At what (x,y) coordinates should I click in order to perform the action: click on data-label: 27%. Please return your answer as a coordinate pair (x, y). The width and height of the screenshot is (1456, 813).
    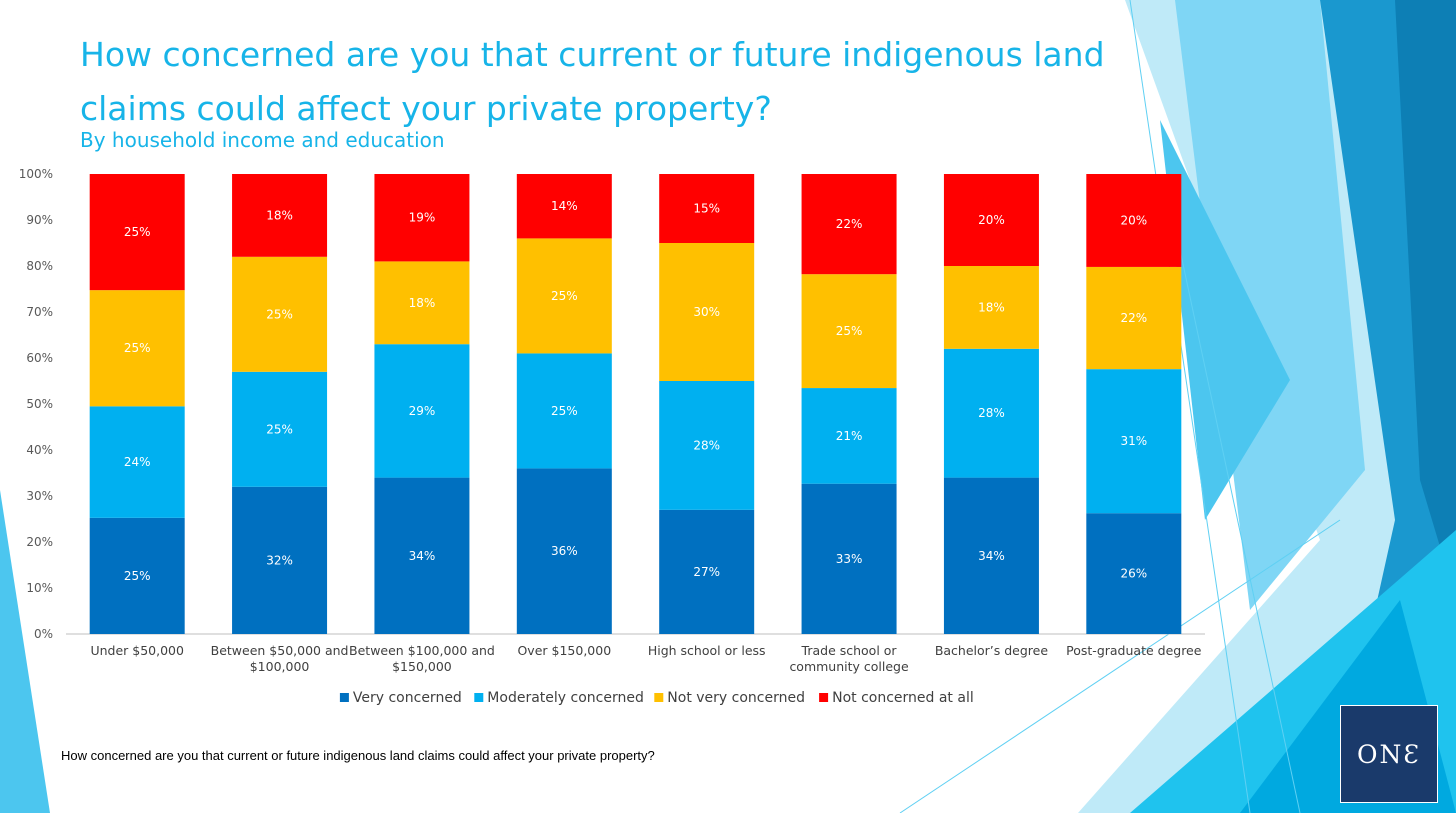
    Looking at the image, I should click on (706, 572).